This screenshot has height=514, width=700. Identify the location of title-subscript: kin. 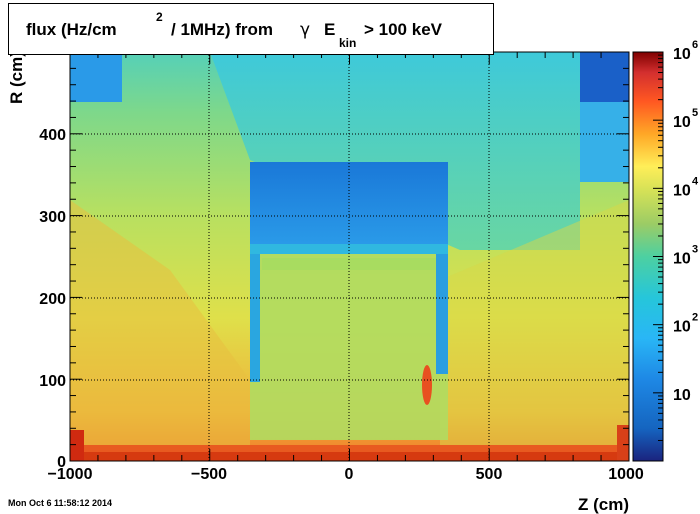
(348, 43).